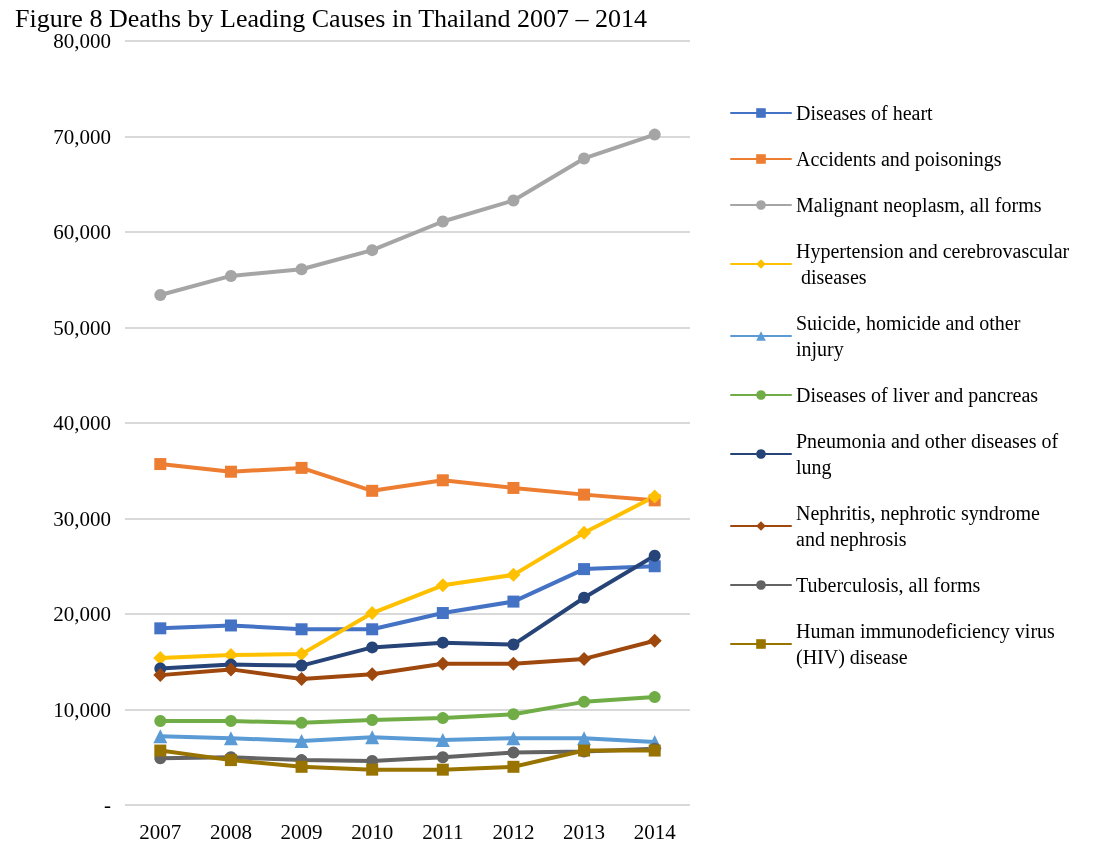 This screenshot has height=855, width=1094. Describe the element at coordinates (865, 113) in the screenshot. I see `legend-label: Diseases of heart` at that location.